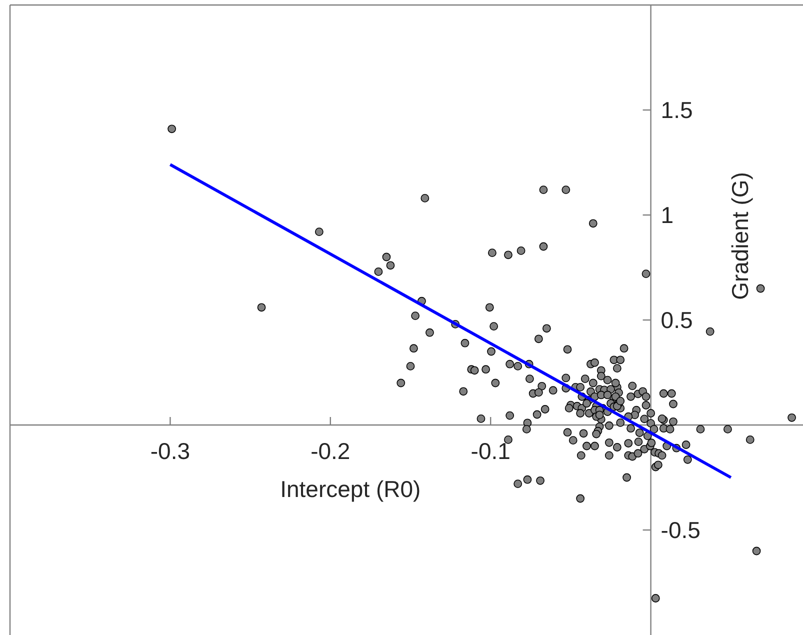  What do you see at coordinates (676, 110) in the screenshot?
I see `y-tick-label: 1.5` at bounding box center [676, 110].